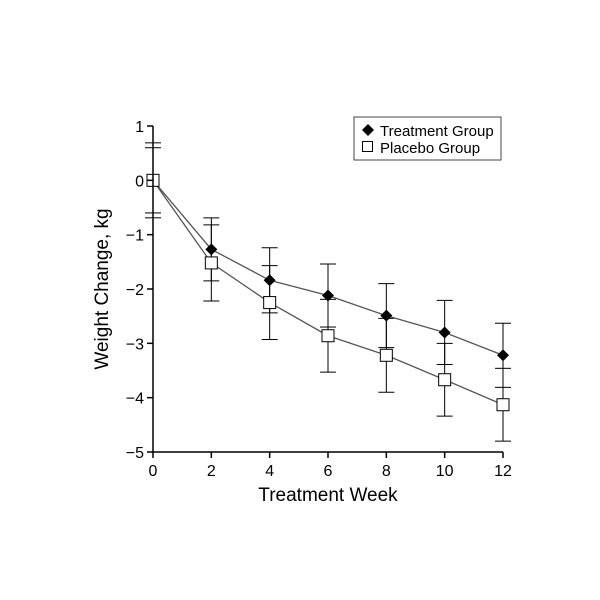 The width and height of the screenshot is (600, 600). Describe the element at coordinates (139, 127) in the screenshot. I see `y-tick-label: 1` at that location.